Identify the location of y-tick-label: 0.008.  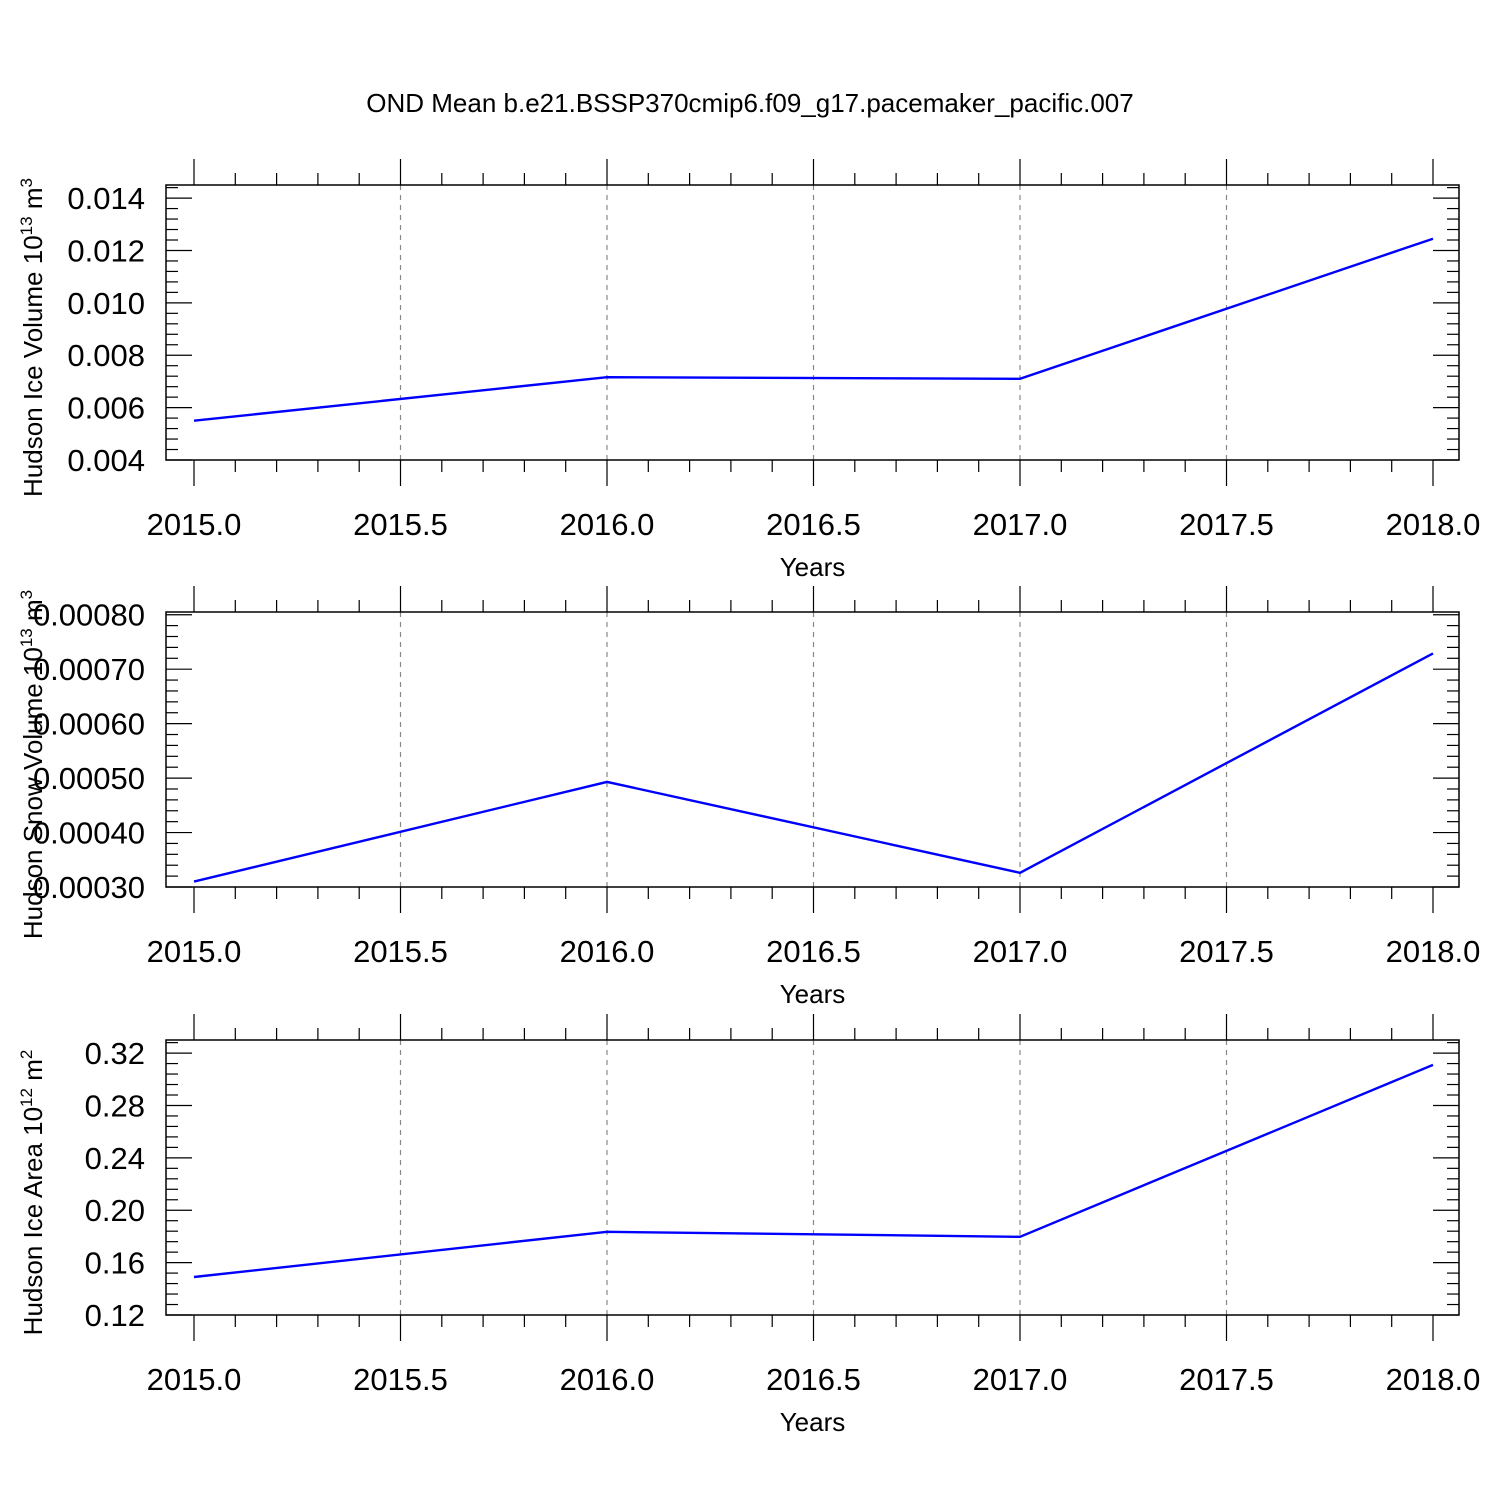
(106, 355).